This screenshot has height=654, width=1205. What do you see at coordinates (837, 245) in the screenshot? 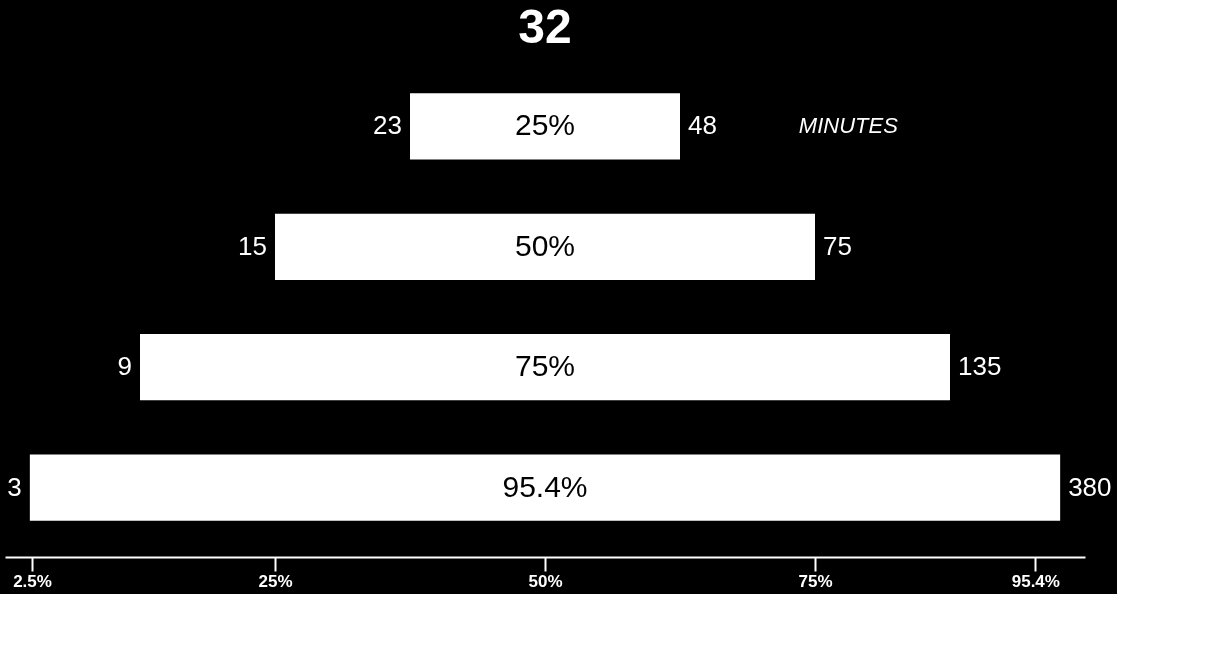
I see `annotation: 75` at bounding box center [837, 245].